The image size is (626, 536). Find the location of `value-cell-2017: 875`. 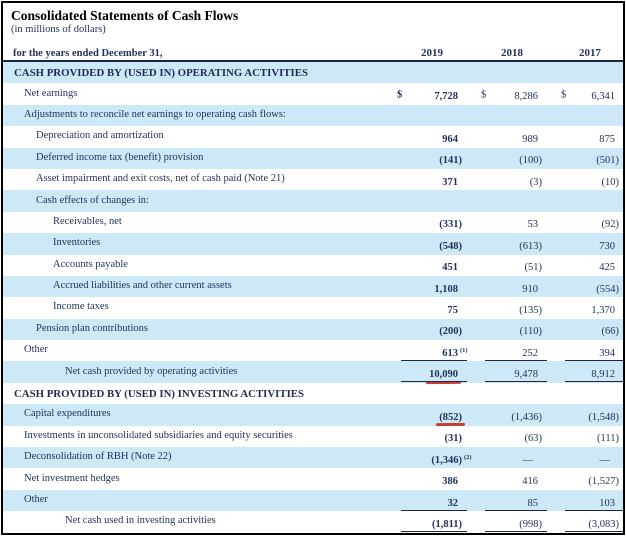

value-cell-2017: 875 is located at coordinates (584, 136).